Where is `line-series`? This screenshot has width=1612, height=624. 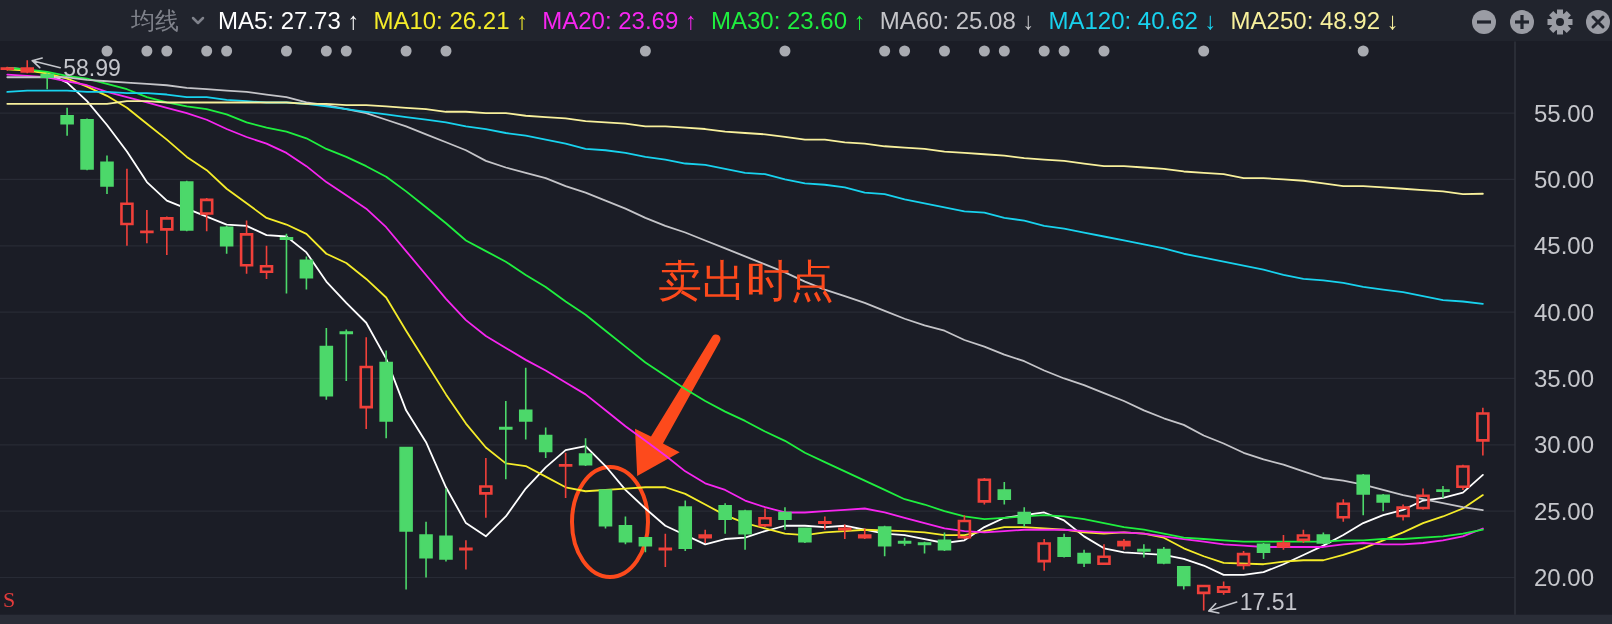 line-series is located at coordinates (745, 147).